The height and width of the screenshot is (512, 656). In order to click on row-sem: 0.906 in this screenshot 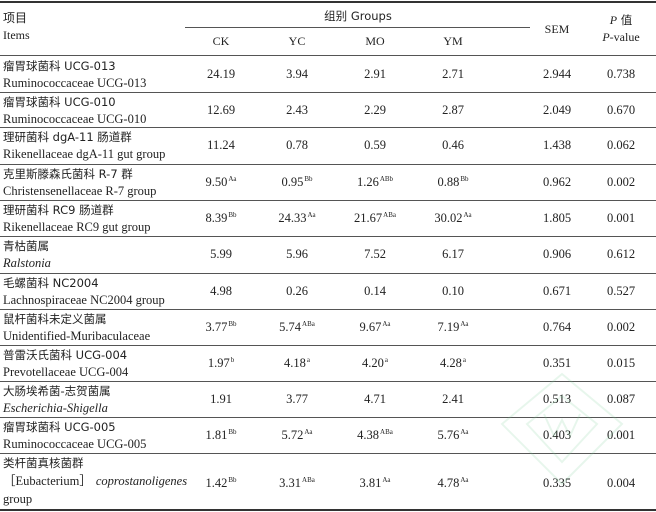, I will do `click(557, 254)`.